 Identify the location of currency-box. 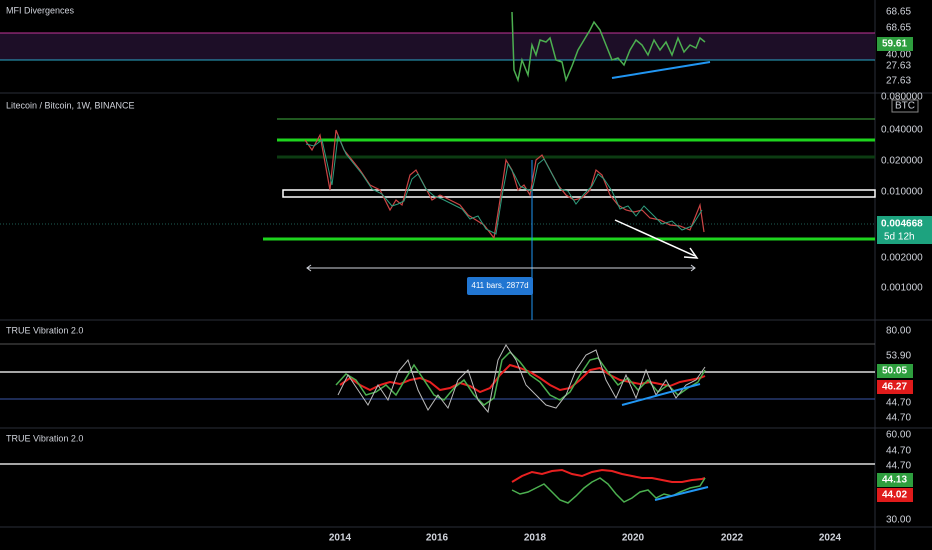
(905, 106).